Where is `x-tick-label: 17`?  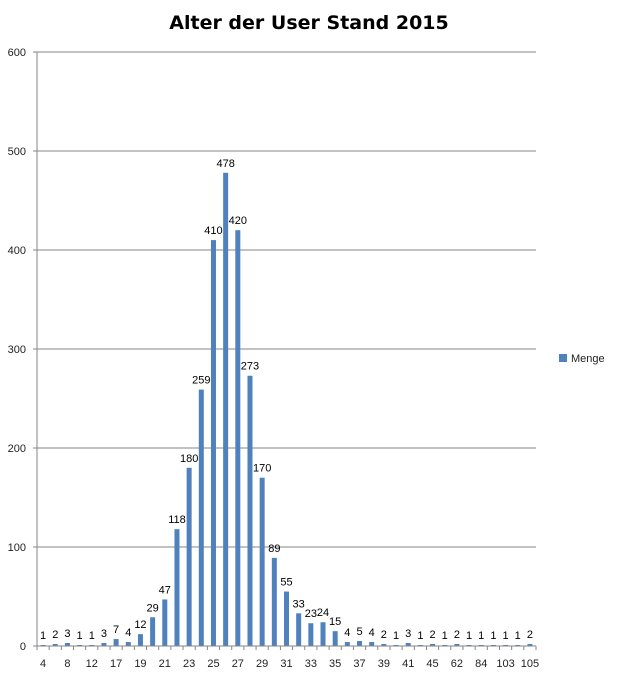 x-tick-label: 17 is located at coordinates (116, 664).